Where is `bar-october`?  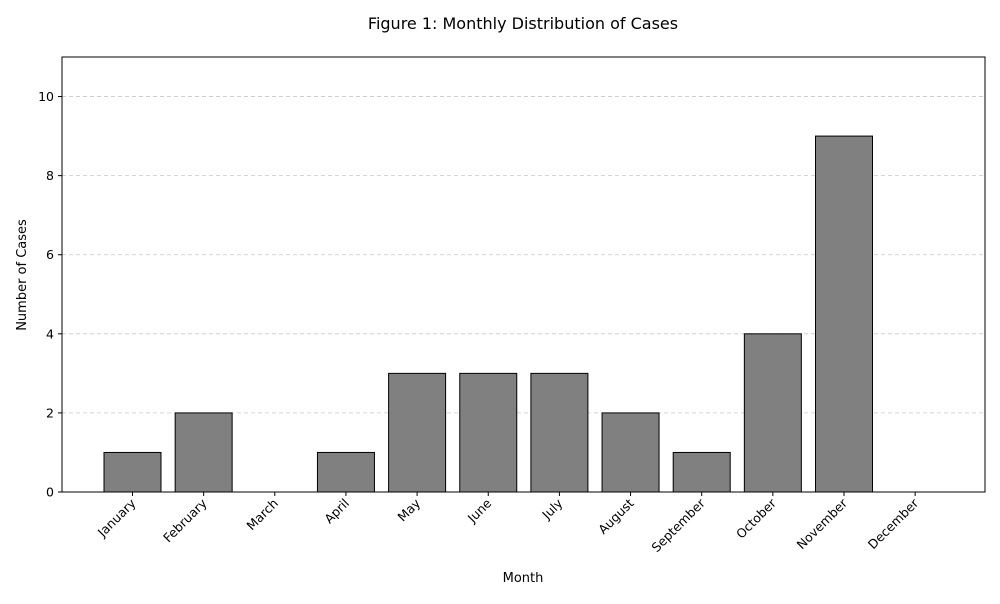 bar-october is located at coordinates (772, 413).